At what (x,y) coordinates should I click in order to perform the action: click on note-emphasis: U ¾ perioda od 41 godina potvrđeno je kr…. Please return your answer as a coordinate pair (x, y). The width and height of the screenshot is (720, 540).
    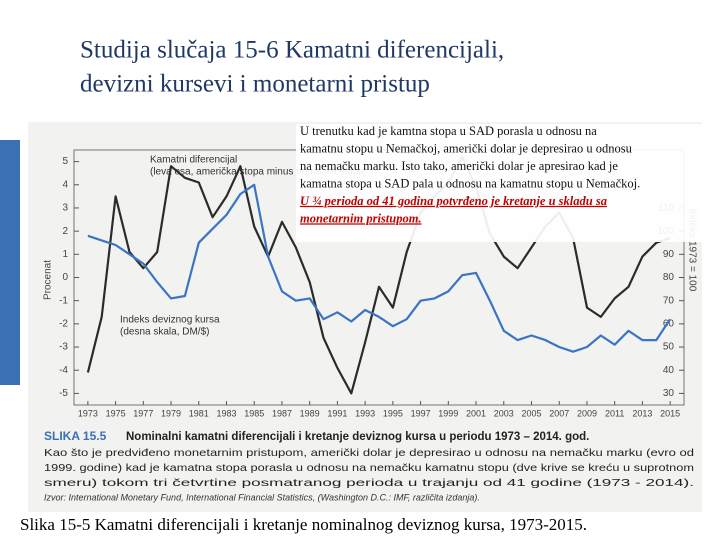
    Looking at the image, I should click on (453, 201).